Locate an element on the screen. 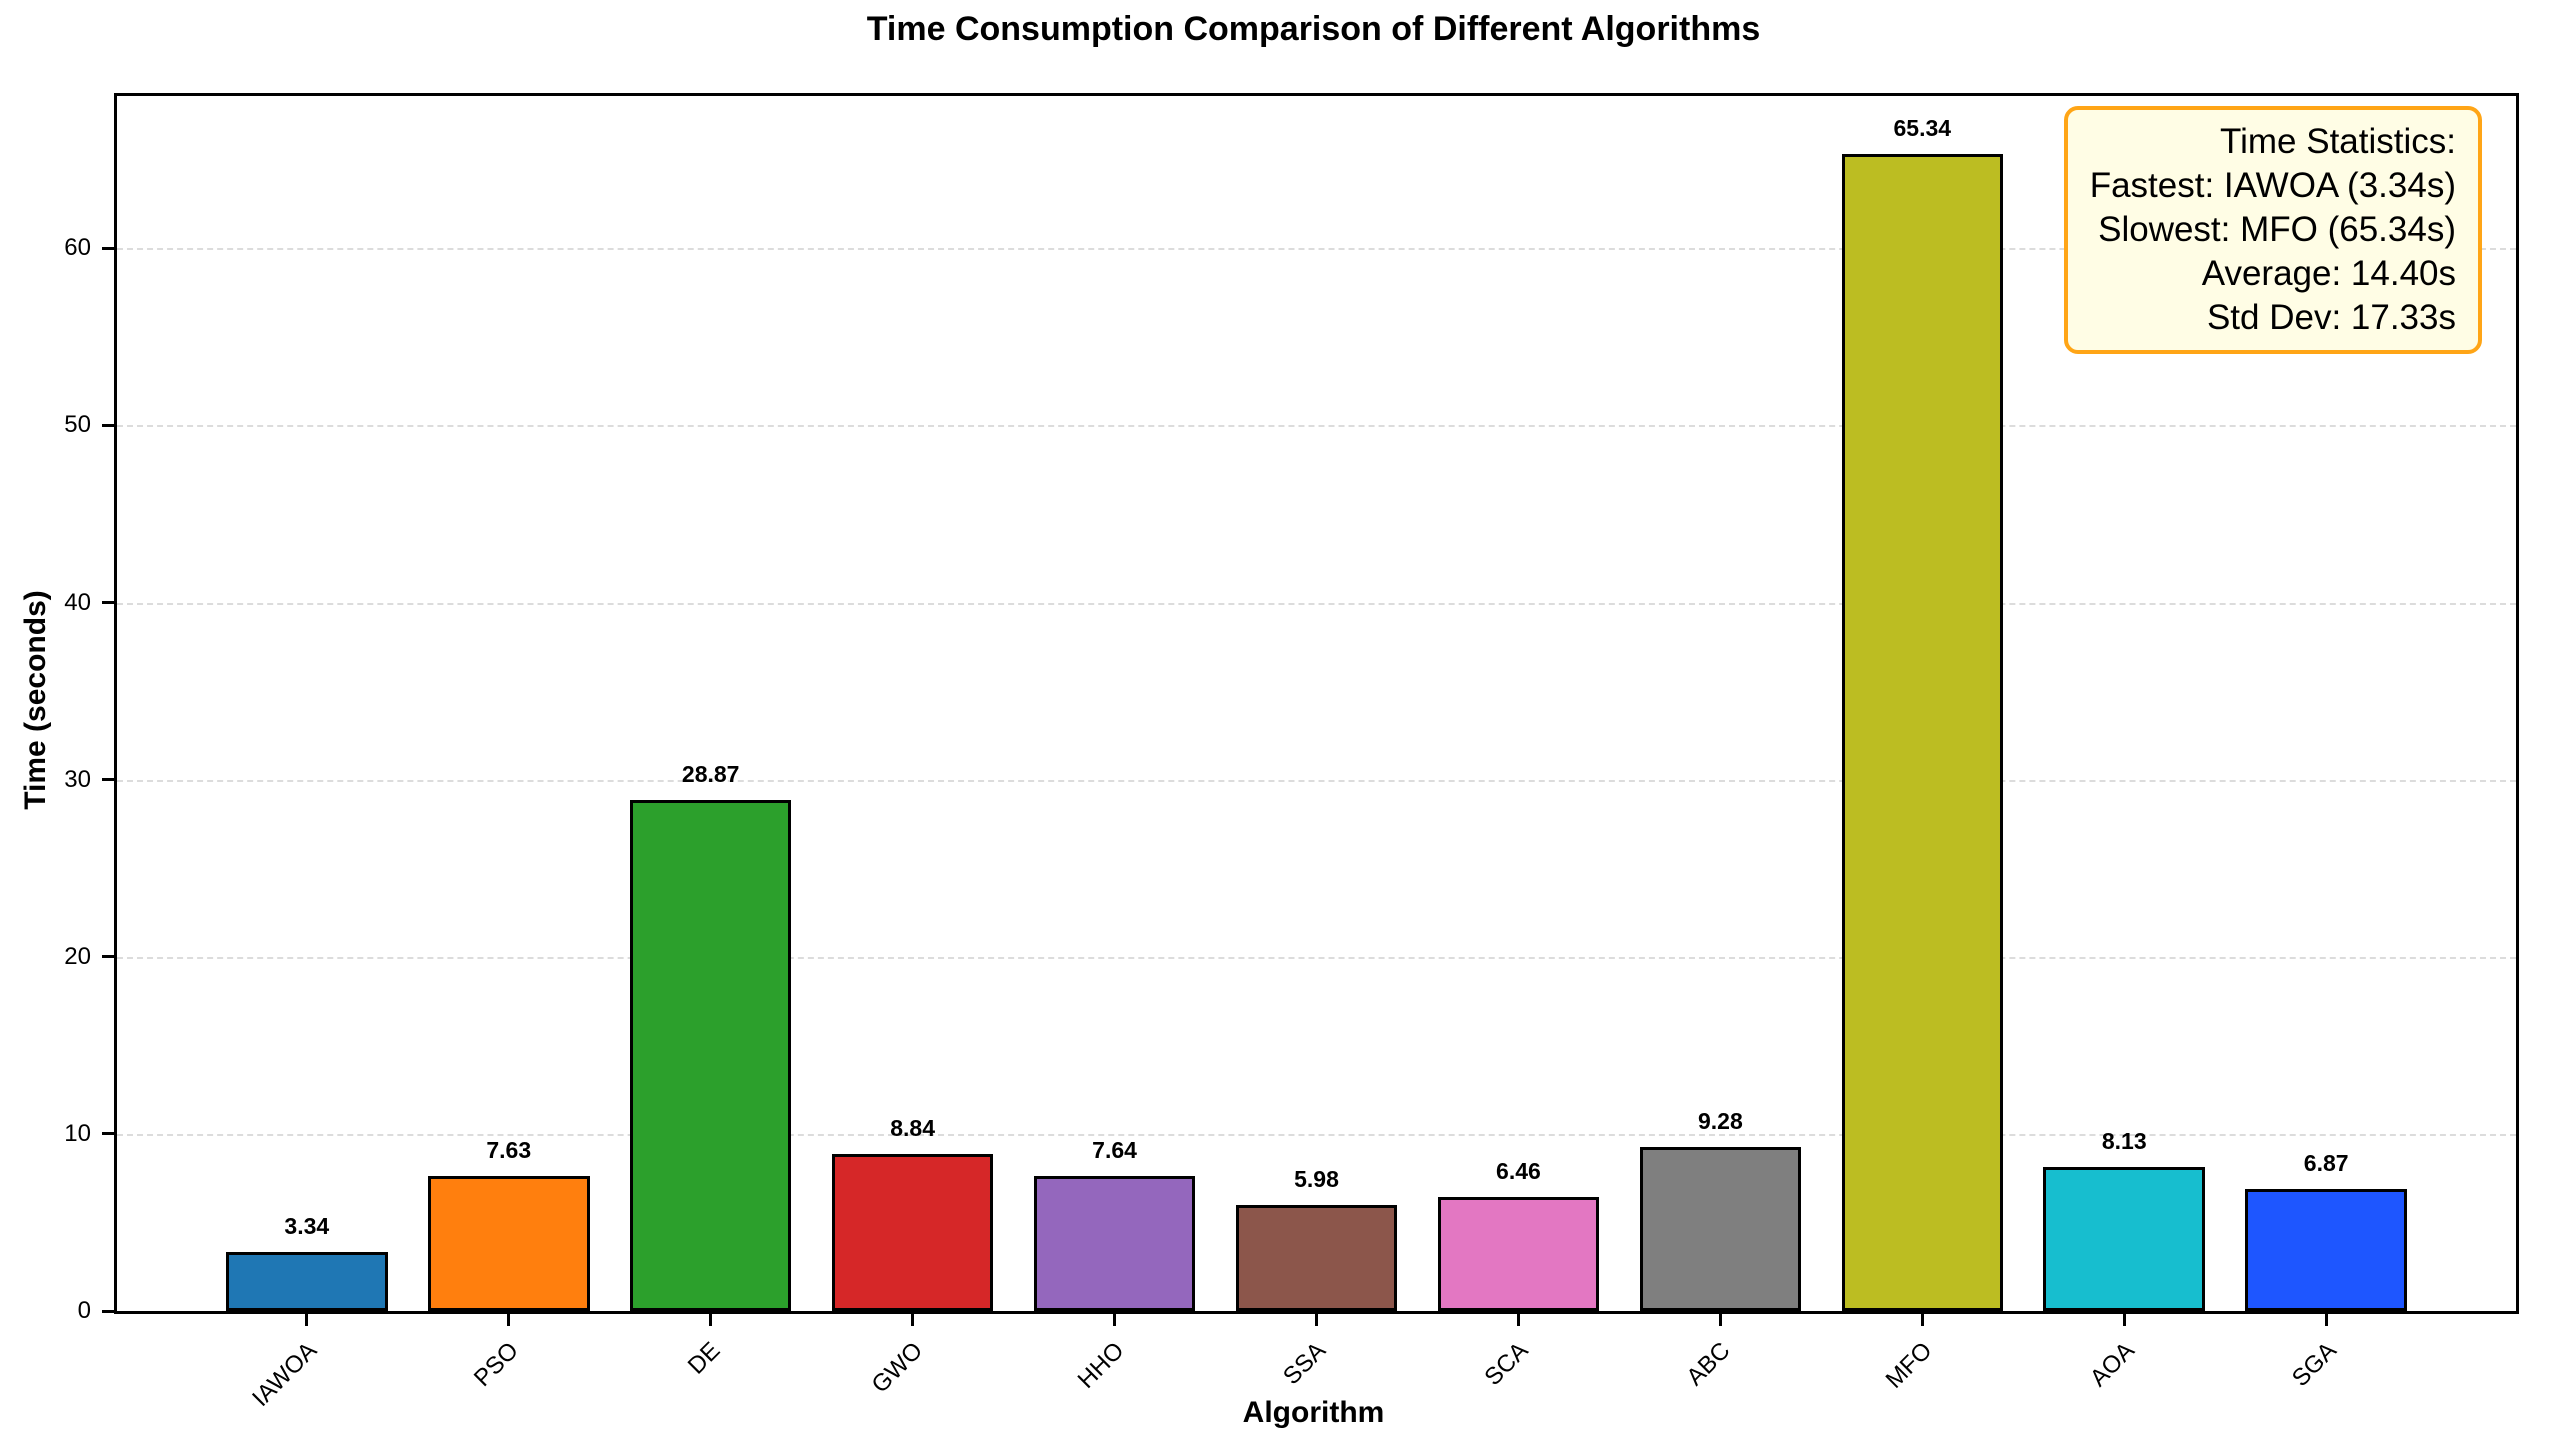 This screenshot has height=1454, width=2550. bar-SCA is located at coordinates (1518, 1253).